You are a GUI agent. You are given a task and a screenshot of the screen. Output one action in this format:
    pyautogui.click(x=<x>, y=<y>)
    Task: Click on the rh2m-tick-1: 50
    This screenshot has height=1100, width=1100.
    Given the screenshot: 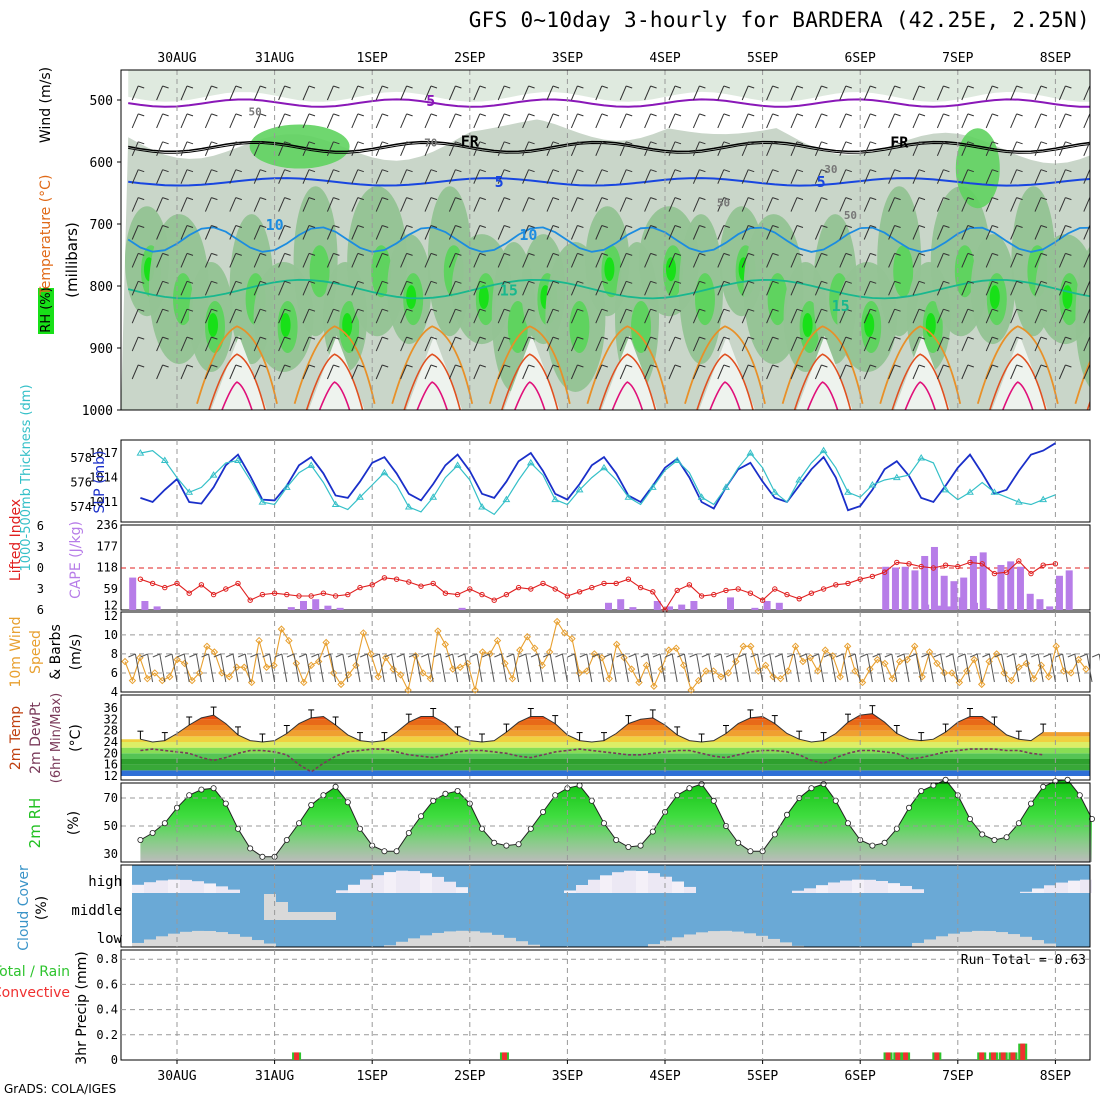 What is the action you would take?
    pyautogui.click(x=111, y=826)
    